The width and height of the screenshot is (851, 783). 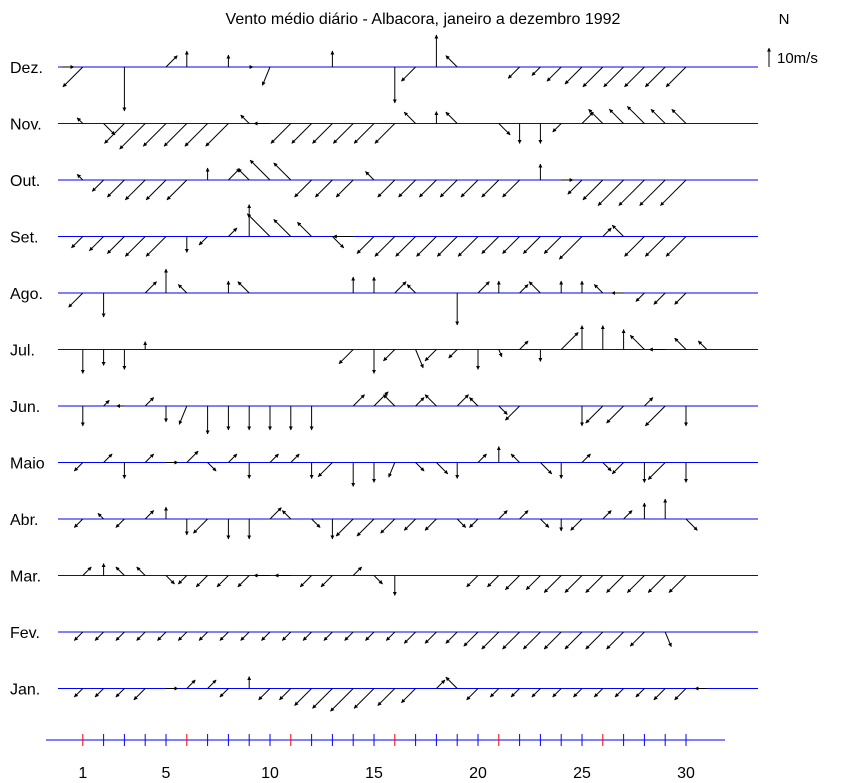 What do you see at coordinates (384, 232) in the screenshot?
I see `month-row: Set.` at bounding box center [384, 232].